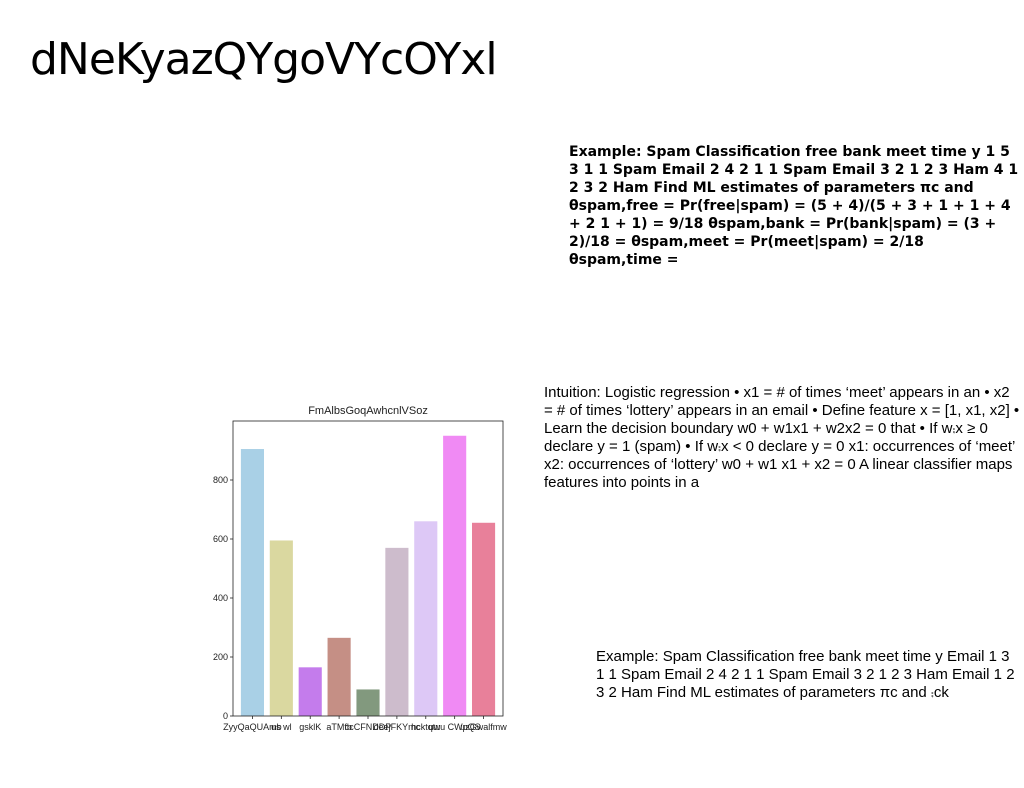 Image resolution: width=1024 pixels, height=788 pixels. Describe the element at coordinates (220, 598) in the screenshot. I see `y-tick-label-2: 400` at that location.